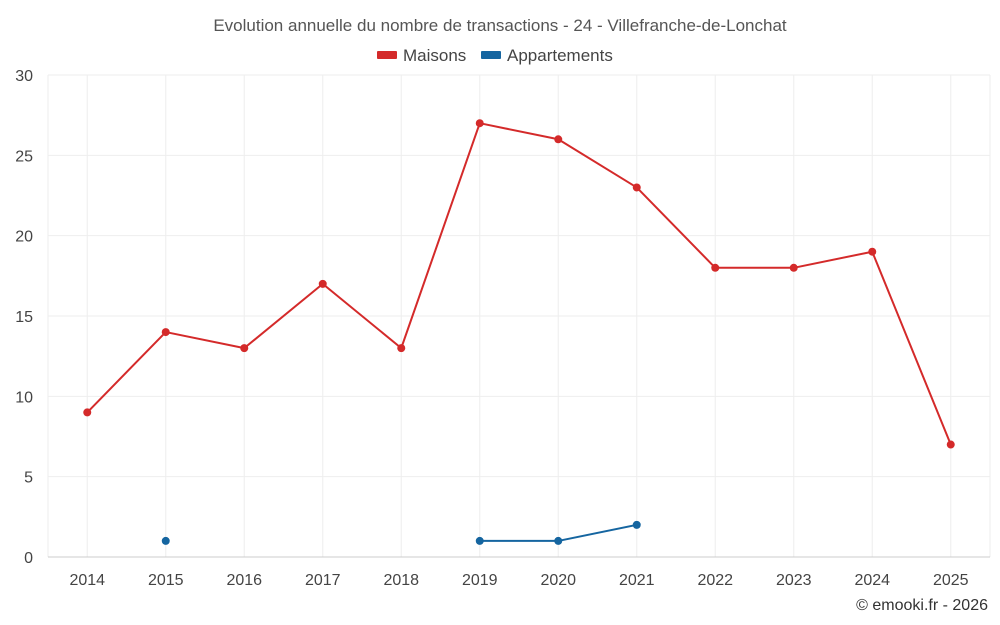 The height and width of the screenshot is (625, 1000). Describe the element at coordinates (166, 580) in the screenshot. I see `x-tick-label: 2015` at that location.